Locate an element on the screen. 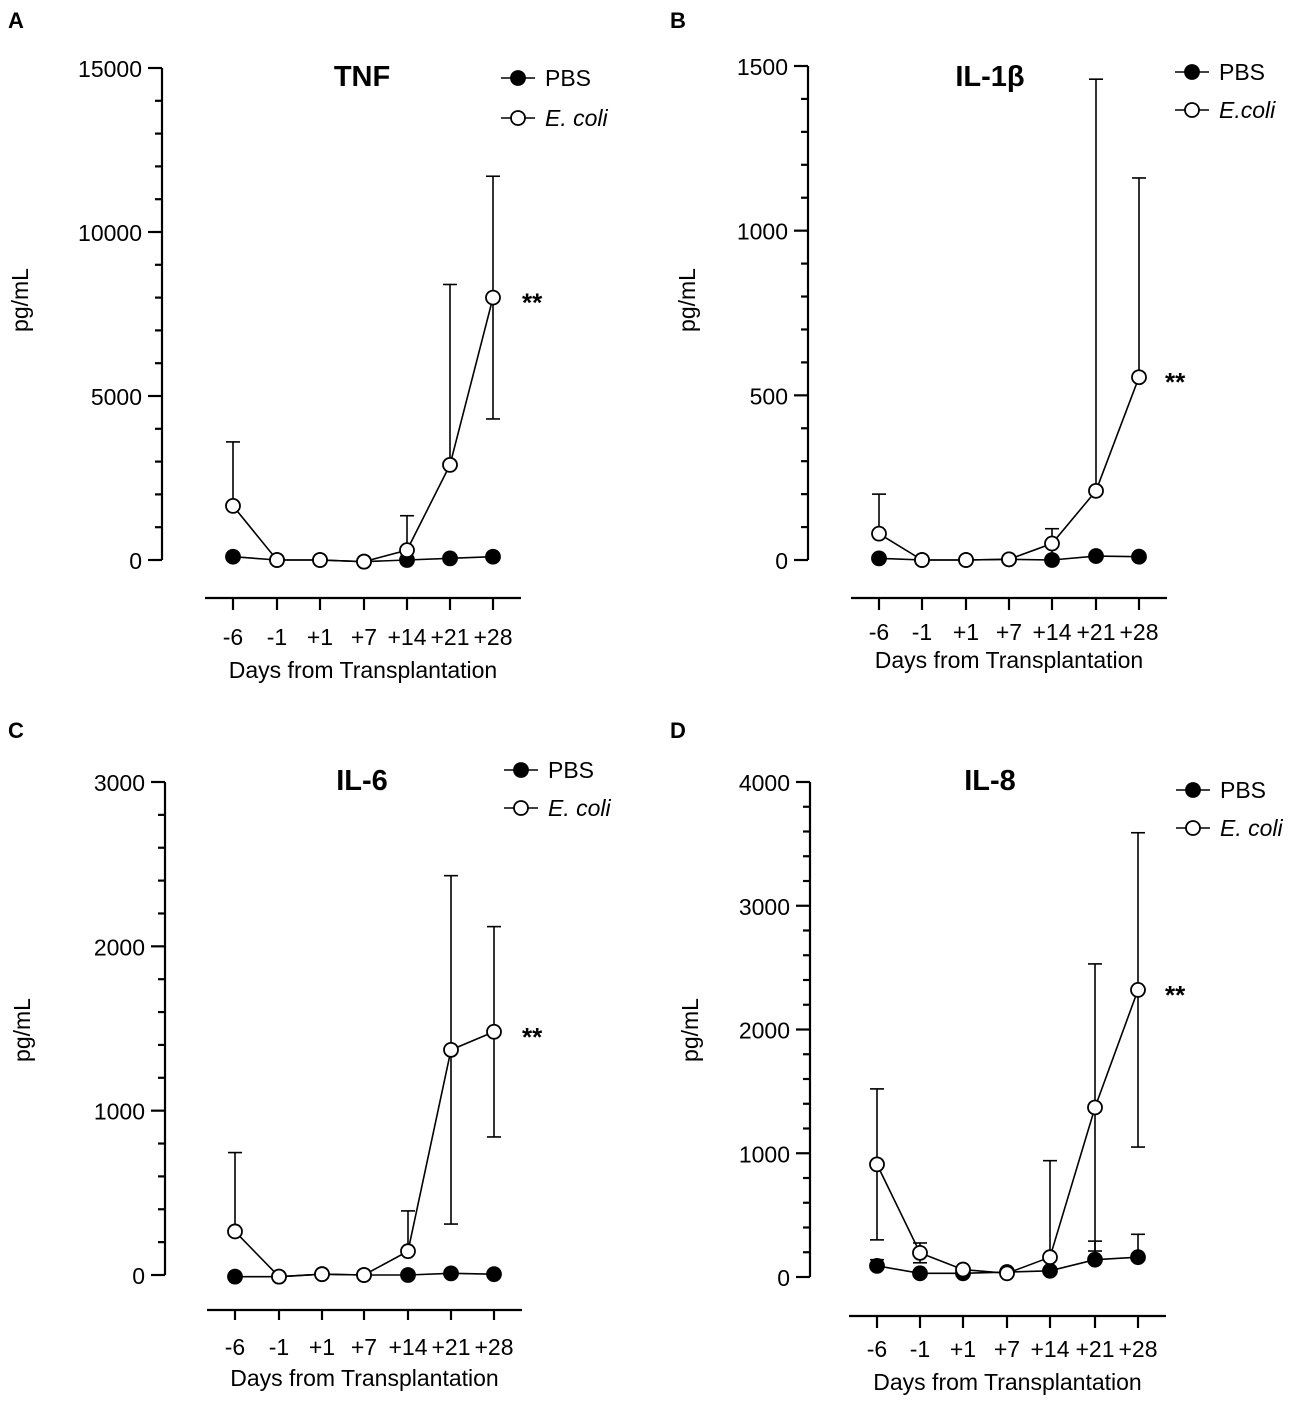 The height and width of the screenshot is (1402, 1304). chart-title: TNF is located at coordinates (362, 77).